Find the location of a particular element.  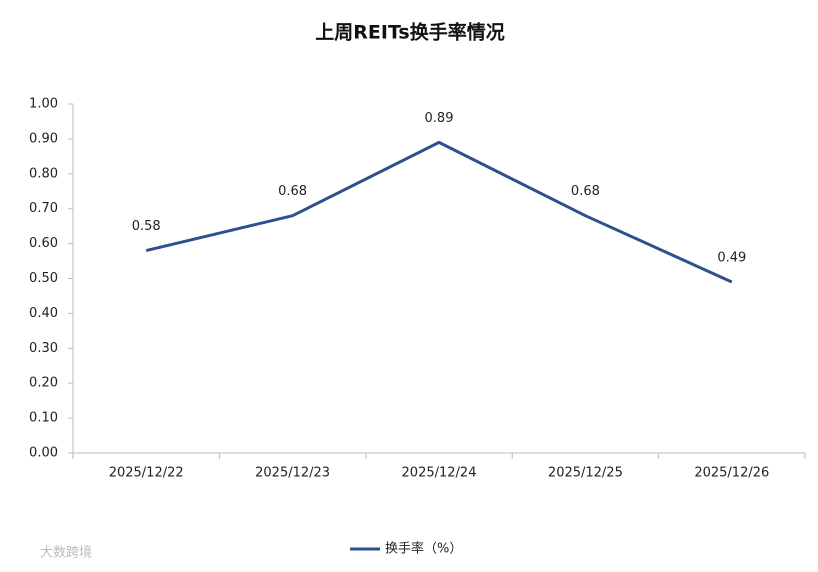

data-label: 0.49 is located at coordinates (731, 257).